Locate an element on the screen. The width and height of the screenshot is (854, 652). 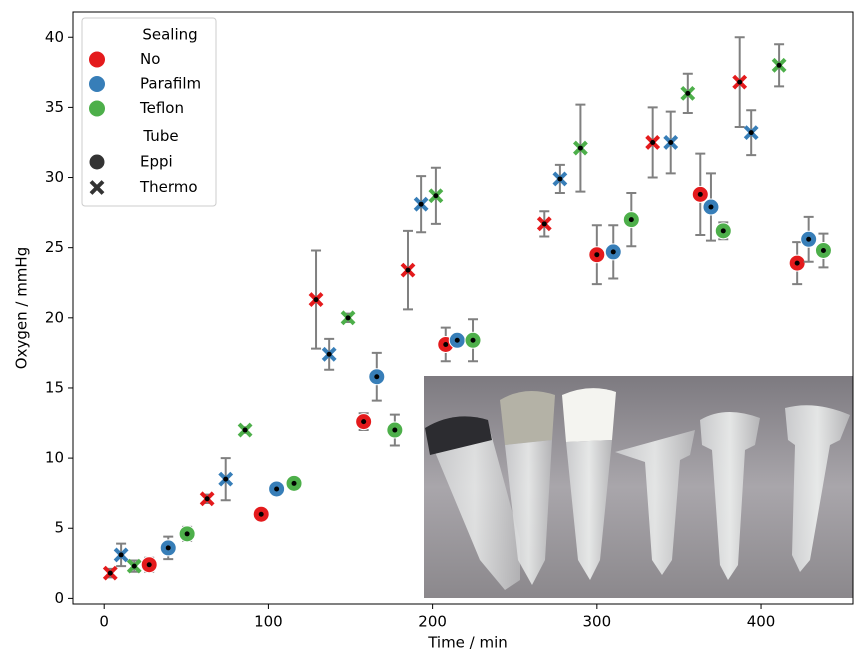
y-tick-label: 30 is located at coordinates (54, 177).